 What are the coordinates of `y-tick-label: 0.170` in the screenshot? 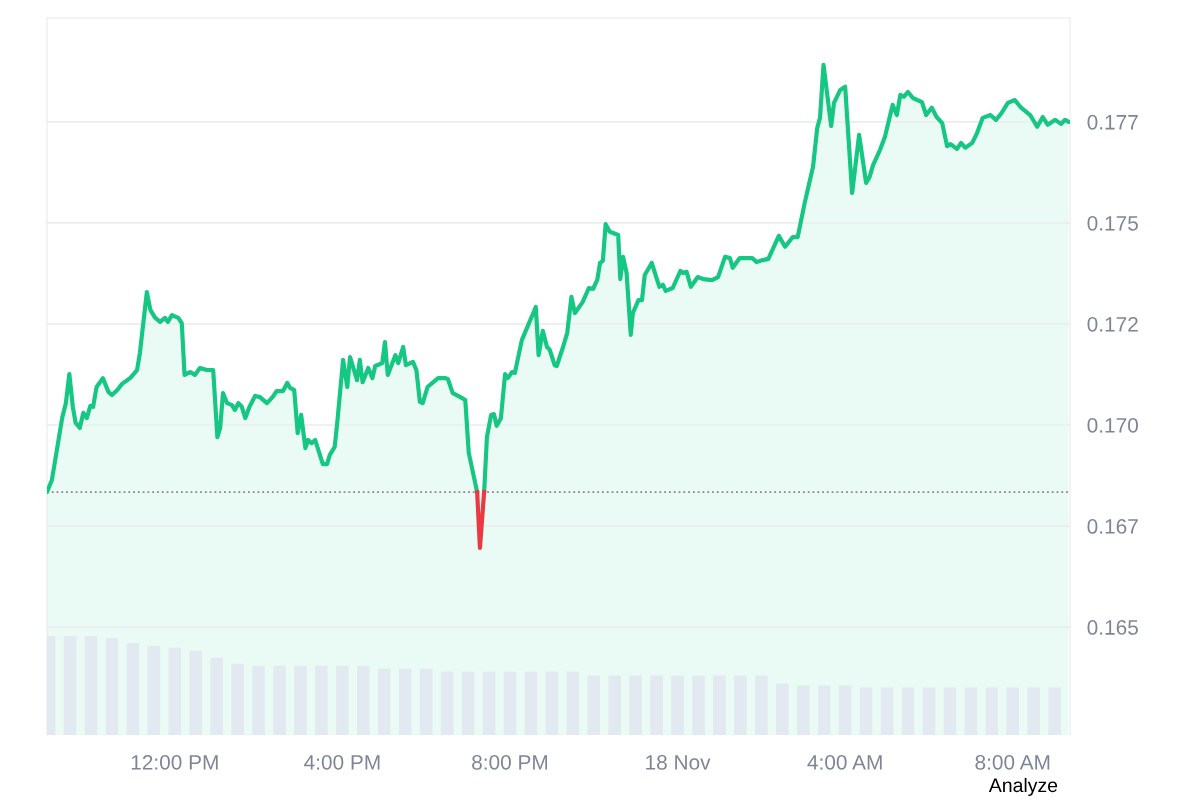 It's located at (1112, 425).